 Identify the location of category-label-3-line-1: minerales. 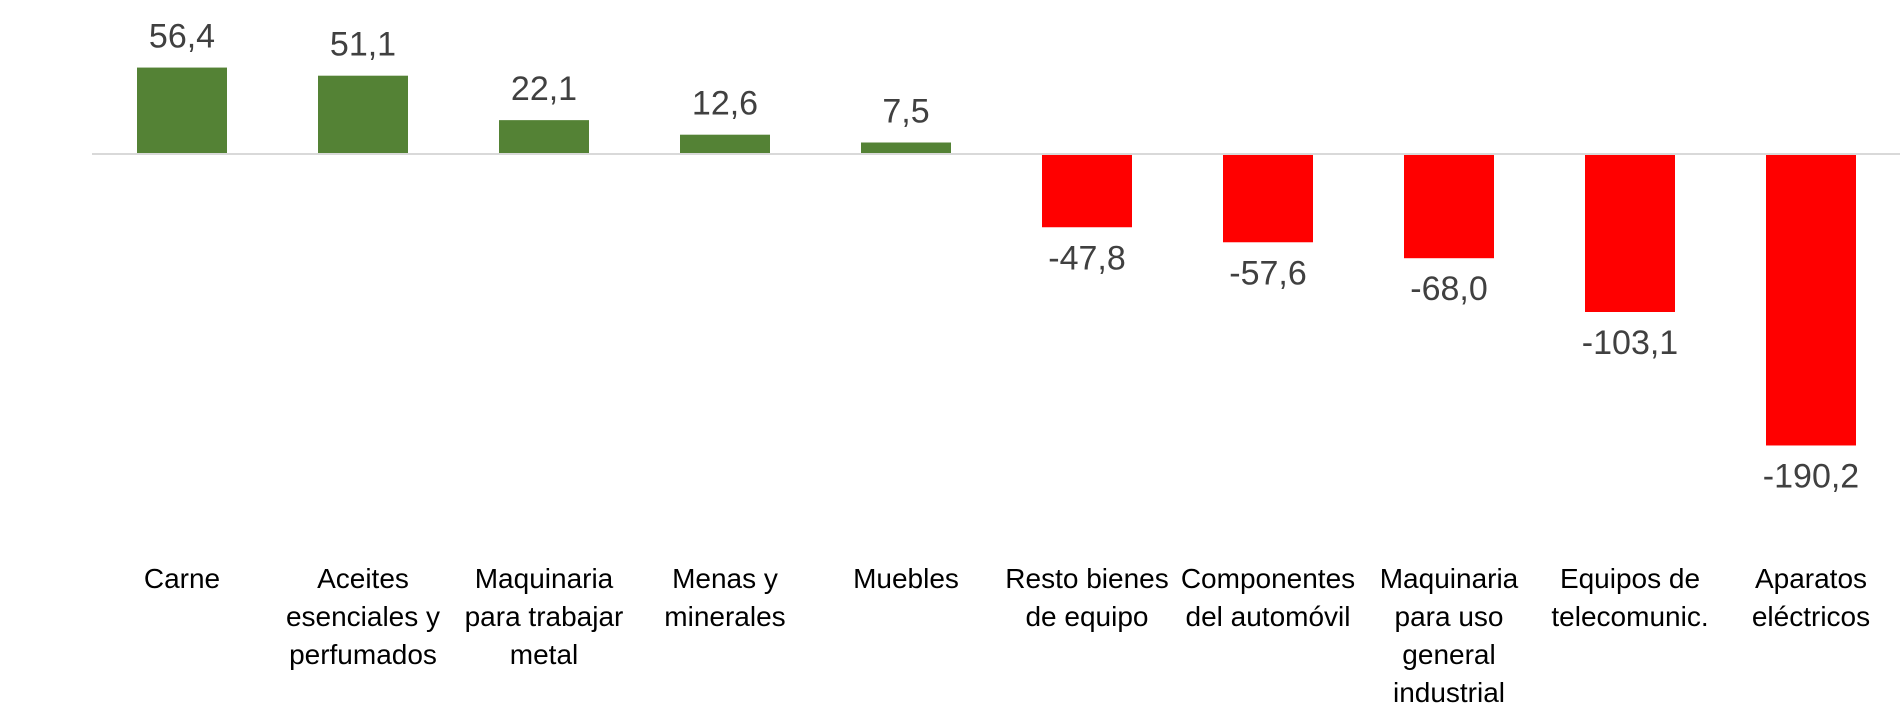
(724, 616).